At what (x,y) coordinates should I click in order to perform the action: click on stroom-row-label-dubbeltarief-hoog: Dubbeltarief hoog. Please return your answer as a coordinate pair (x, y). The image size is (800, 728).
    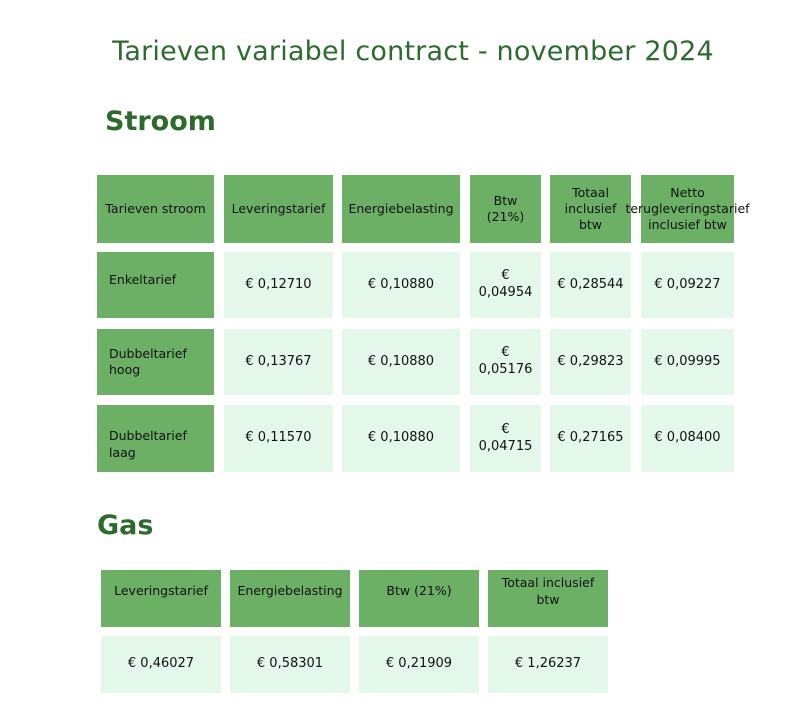
    Looking at the image, I should click on (155, 362).